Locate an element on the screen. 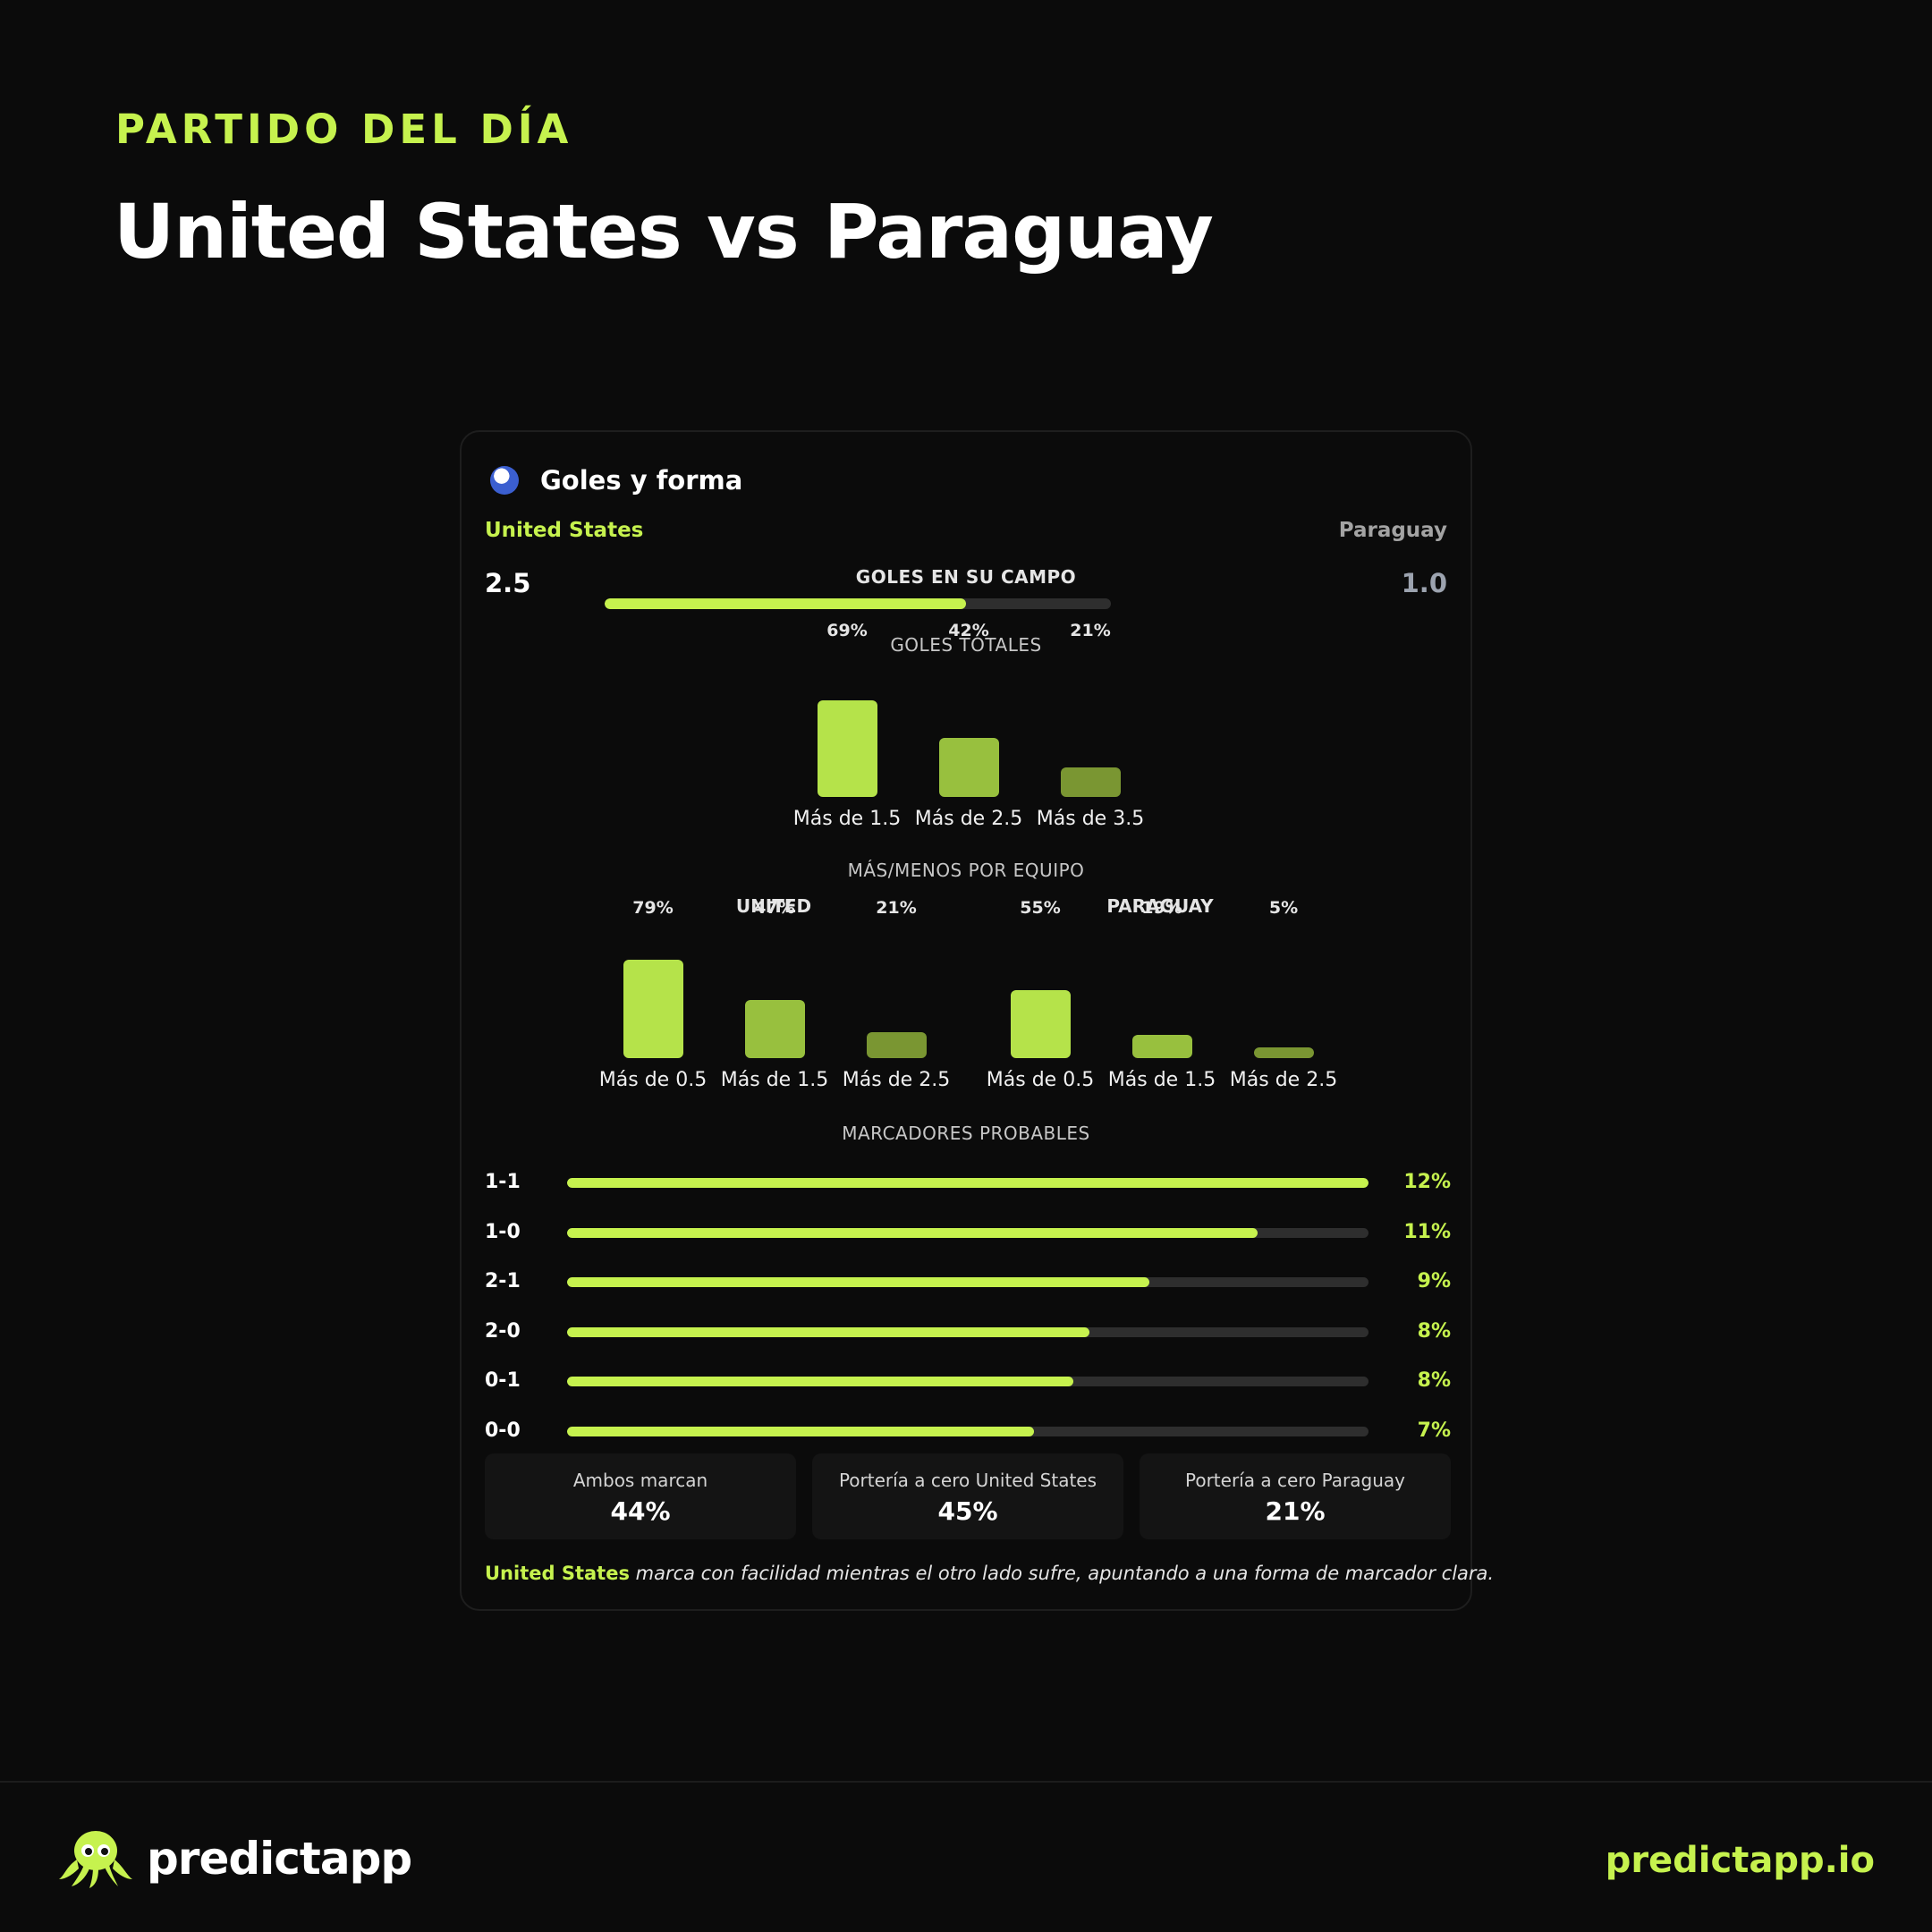 This screenshot has width=1932, height=1932. total-goals-label: GOLES TOTALES is located at coordinates (966, 645).